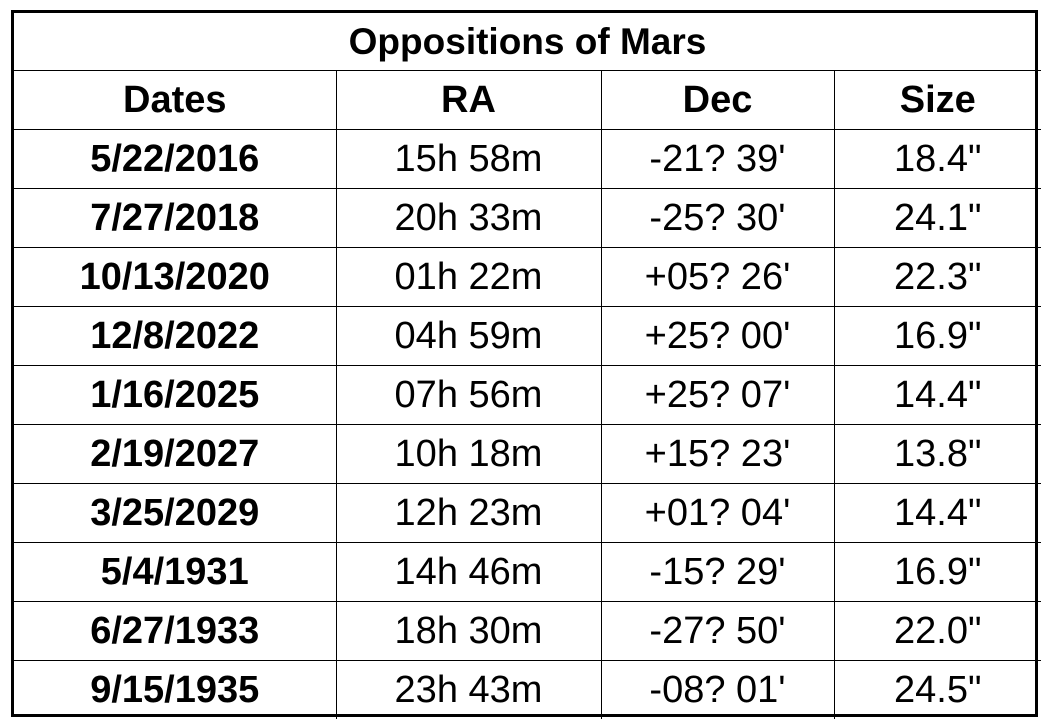 The width and height of the screenshot is (1049, 728). I want to click on date-cell: 1/16/2025, so click(175, 395).